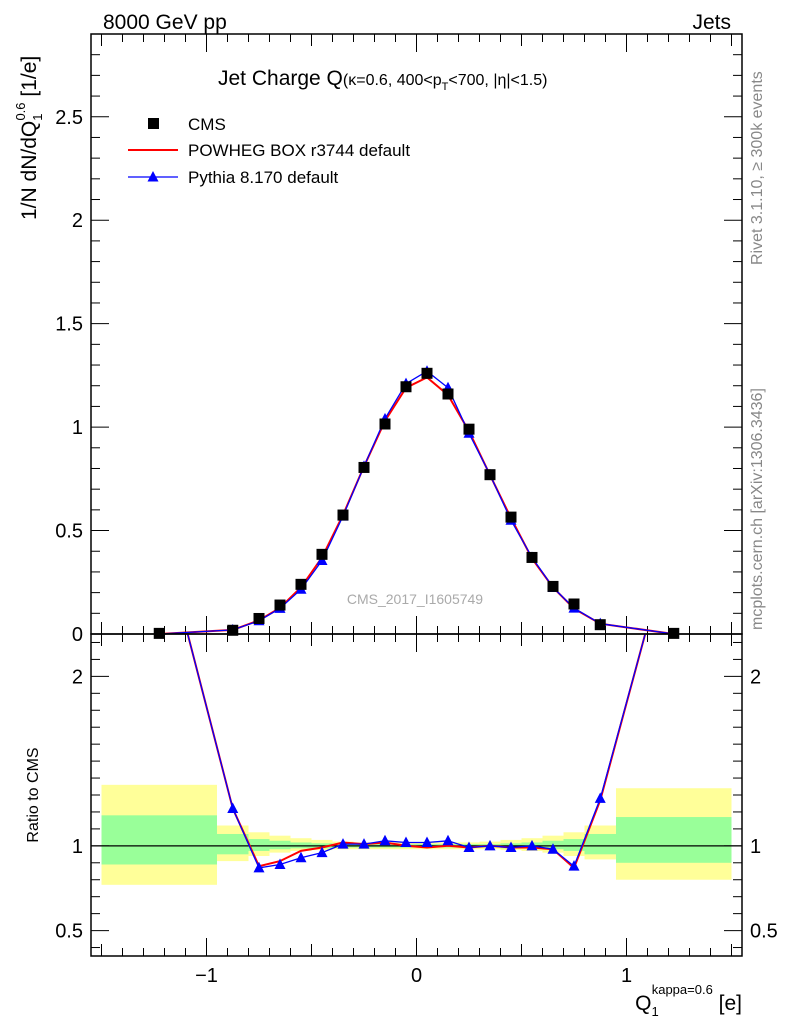  Describe the element at coordinates (37, 117) in the screenshot. I see `main-y-label-sub: 1` at that location.